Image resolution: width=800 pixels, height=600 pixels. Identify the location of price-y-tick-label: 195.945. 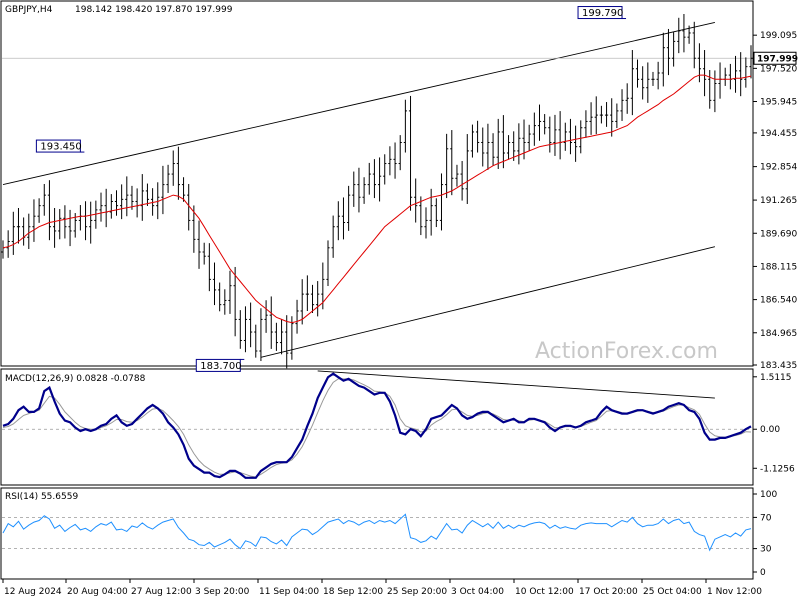
(778, 103).